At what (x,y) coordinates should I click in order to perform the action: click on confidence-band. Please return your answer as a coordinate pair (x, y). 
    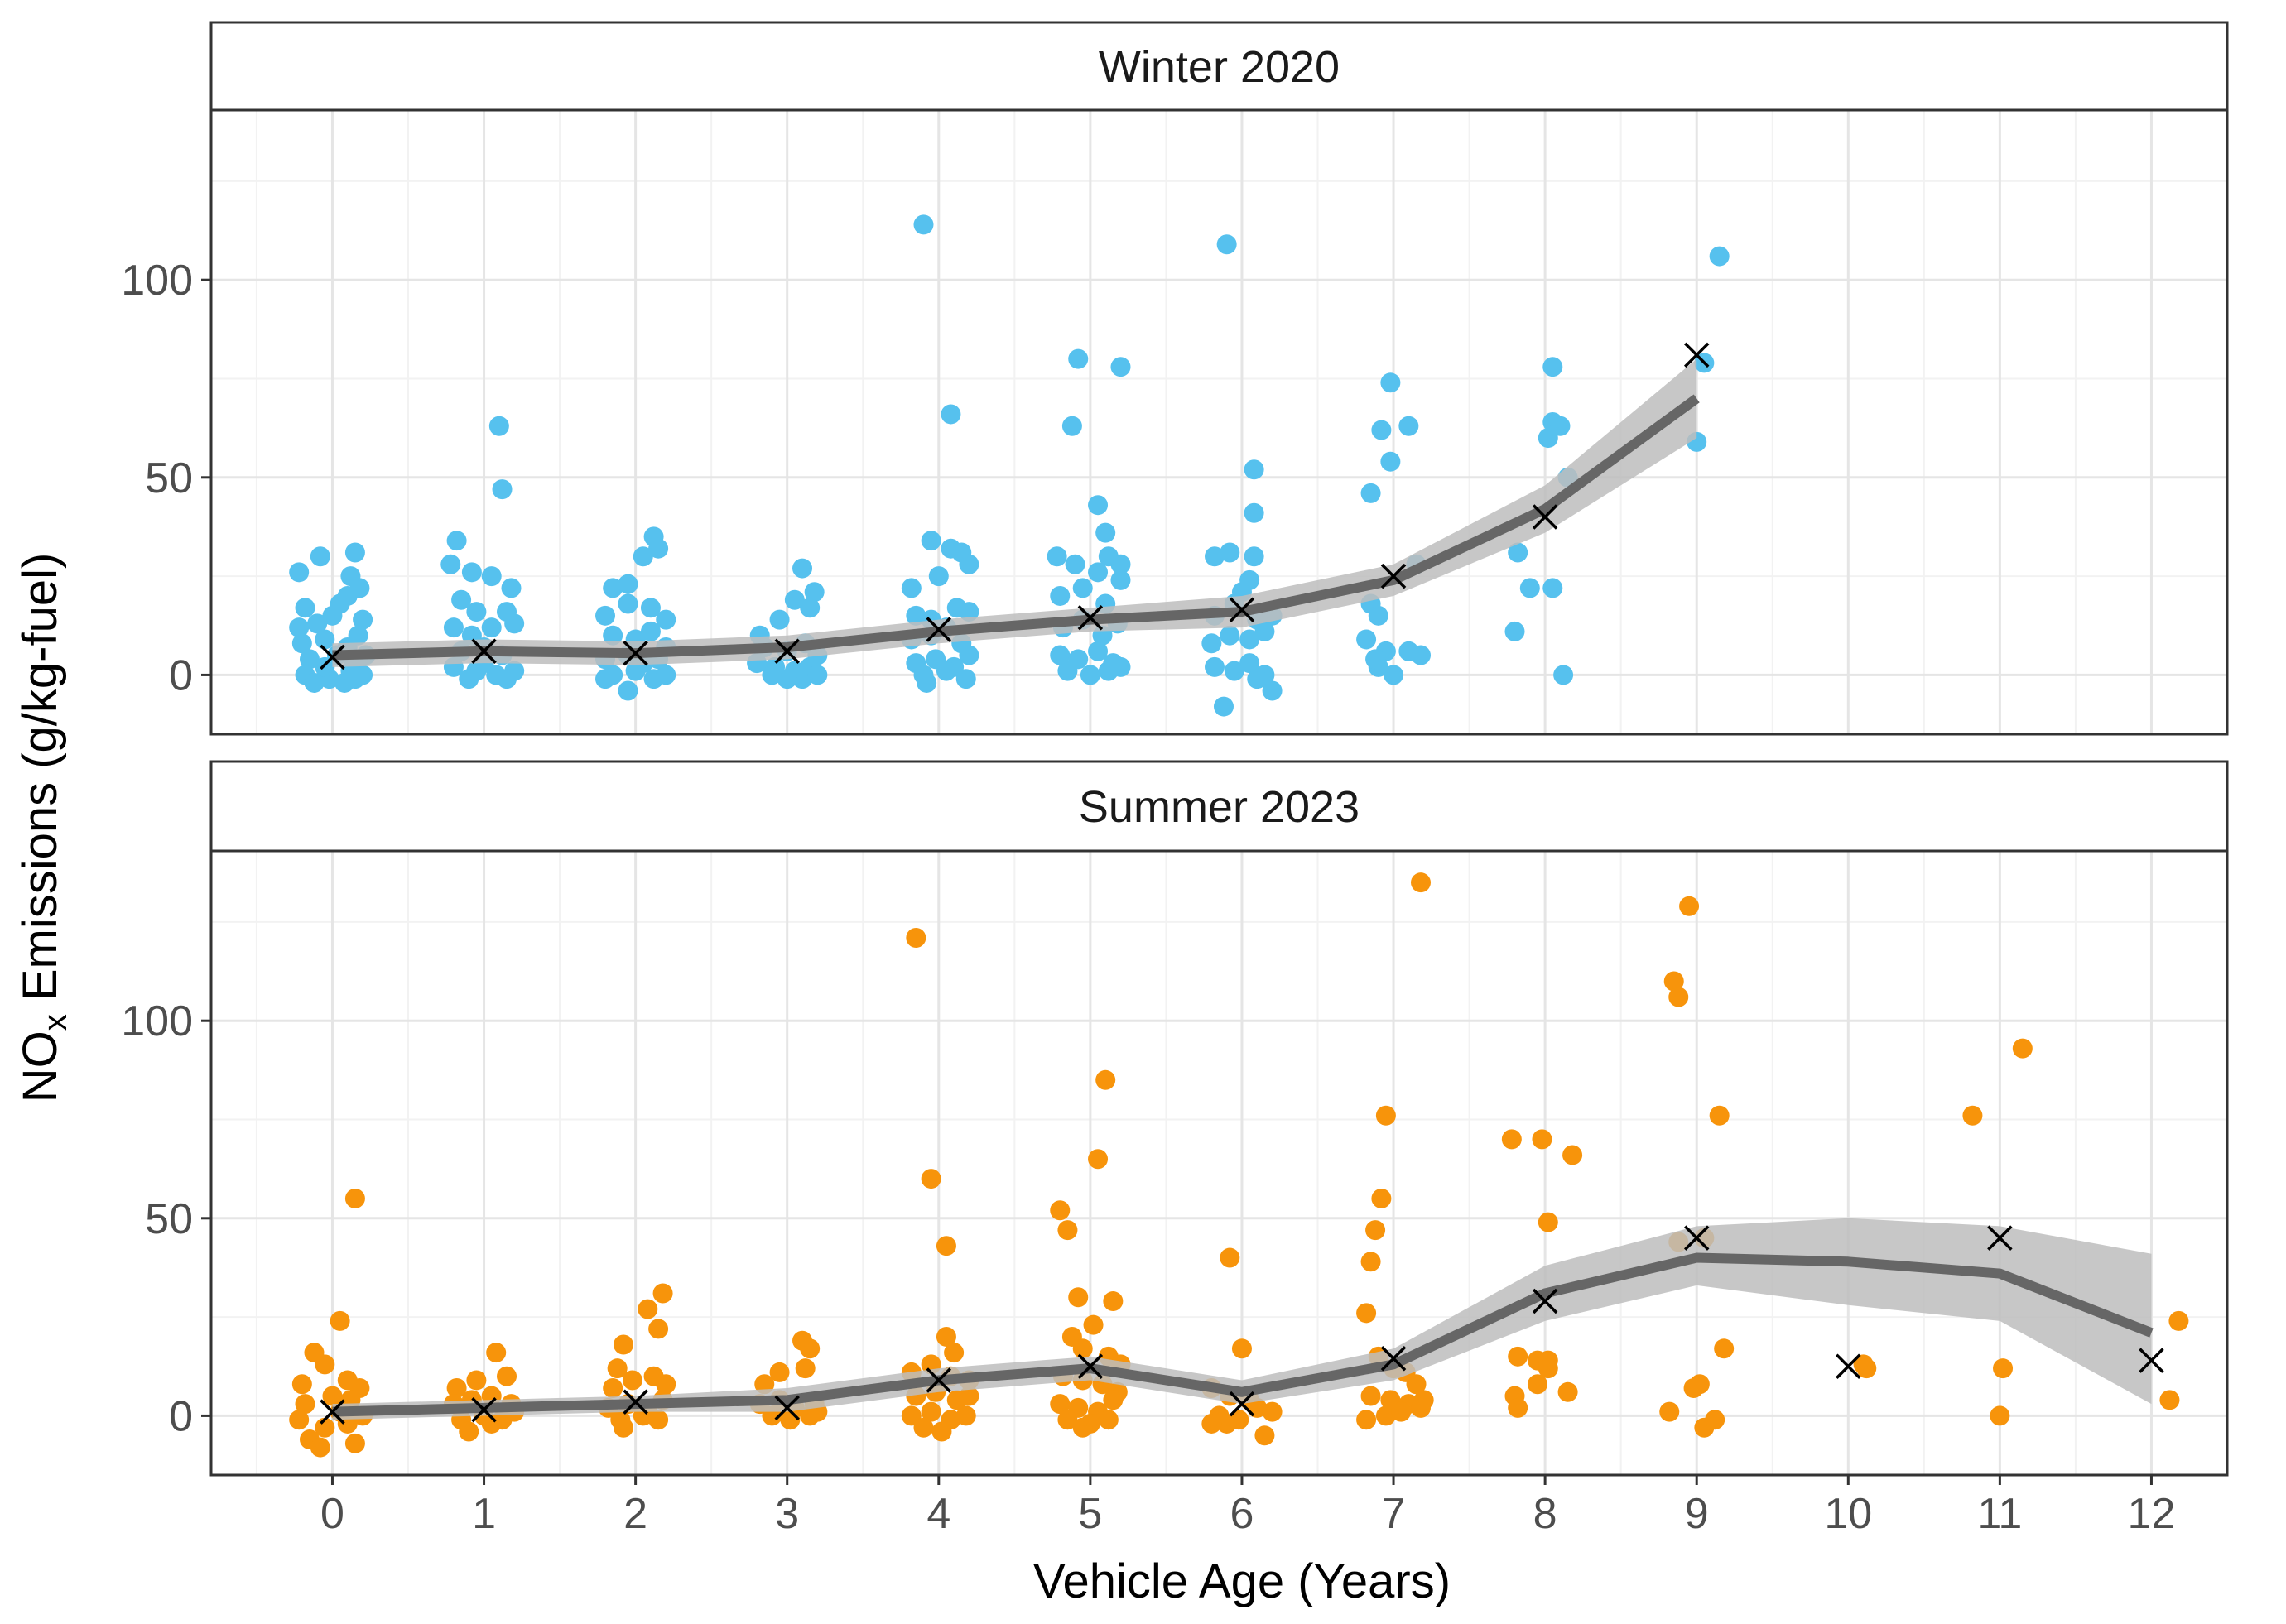
    Looking at the image, I should click on (1242, 1319).